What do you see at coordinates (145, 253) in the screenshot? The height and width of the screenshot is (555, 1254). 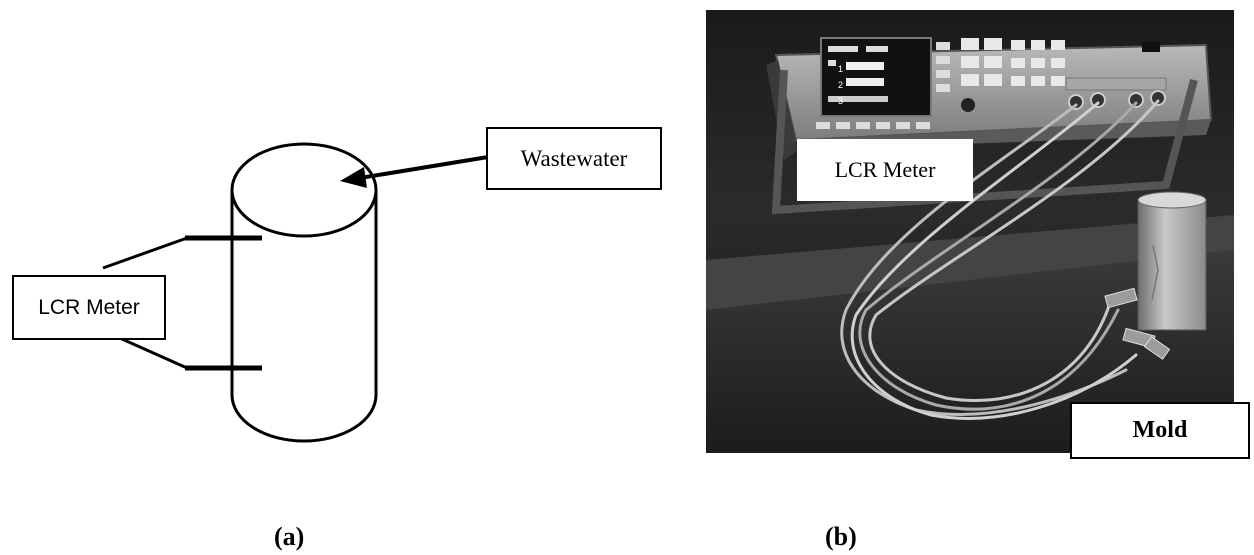 I see `wire-top` at bounding box center [145, 253].